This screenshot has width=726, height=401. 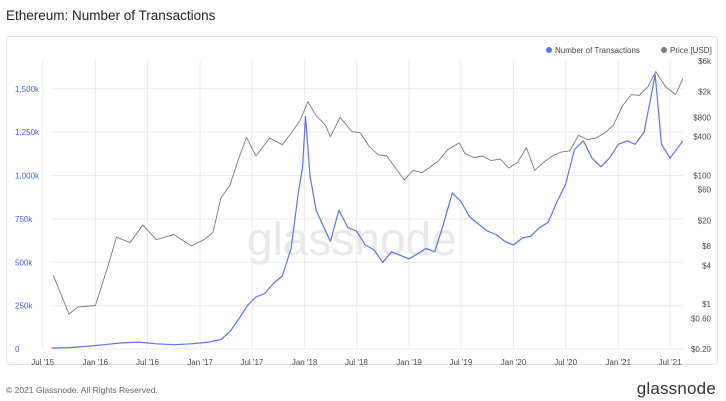 What do you see at coordinates (706, 246) in the screenshot?
I see `y-right-tick-label: $8` at bounding box center [706, 246].